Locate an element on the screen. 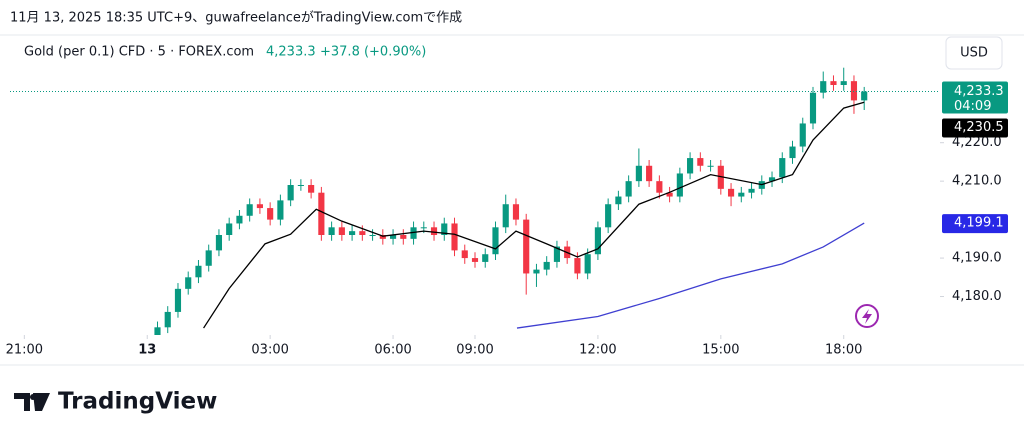 This screenshot has width=1024, height=442. last-value: 4,233.3 is located at coordinates (291, 52).